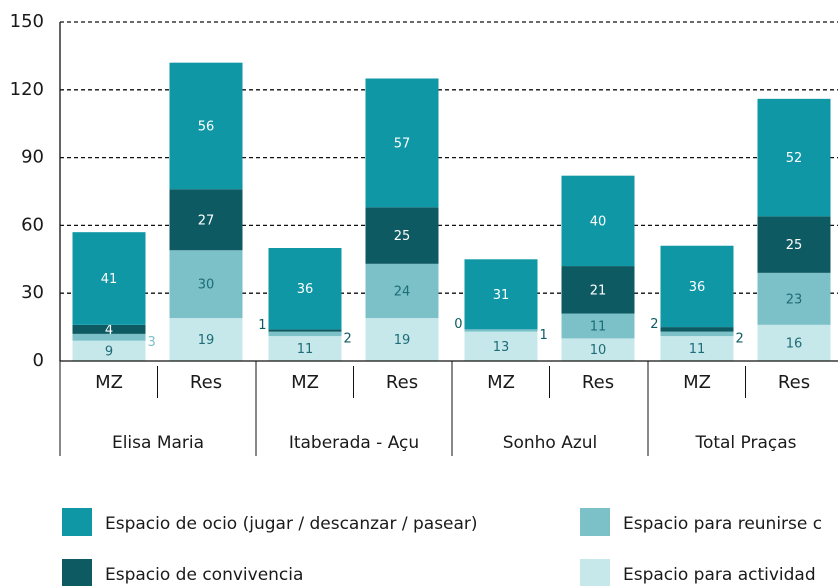 This screenshot has width=838, height=586. What do you see at coordinates (354, 443) in the screenshot?
I see `group-label: Itaberada - Açu` at bounding box center [354, 443].